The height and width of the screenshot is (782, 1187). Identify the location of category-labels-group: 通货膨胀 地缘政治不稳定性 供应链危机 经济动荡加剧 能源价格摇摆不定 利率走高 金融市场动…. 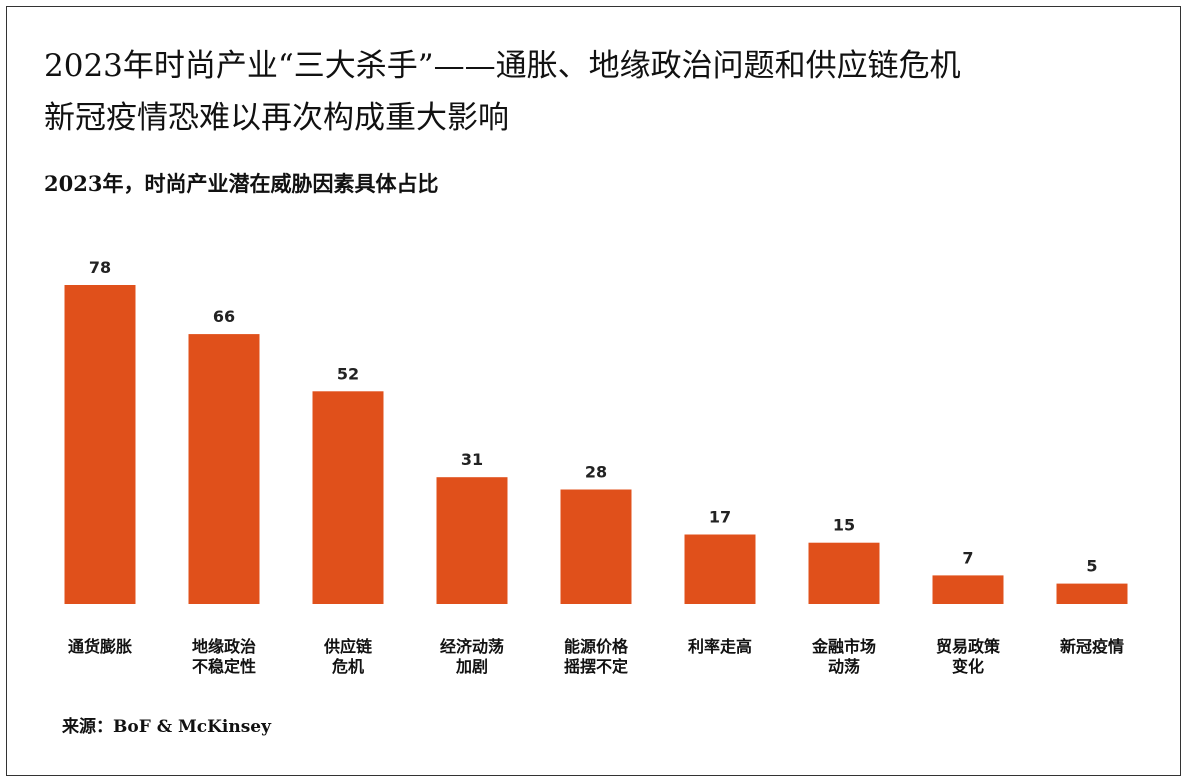
(596, 656).